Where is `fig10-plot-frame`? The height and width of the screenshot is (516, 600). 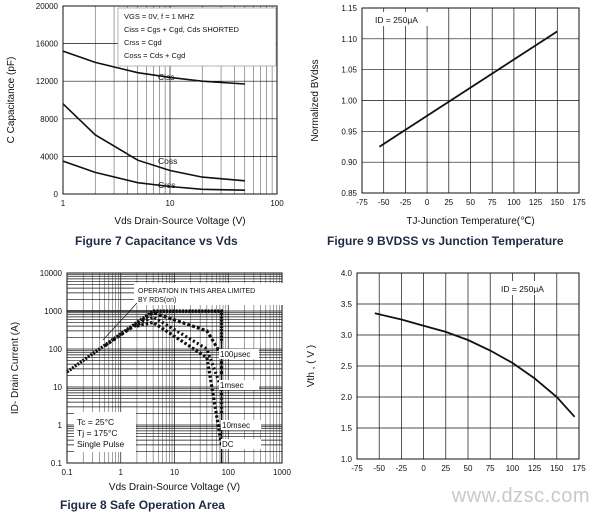 fig10-plot-frame is located at coordinates (468, 366).